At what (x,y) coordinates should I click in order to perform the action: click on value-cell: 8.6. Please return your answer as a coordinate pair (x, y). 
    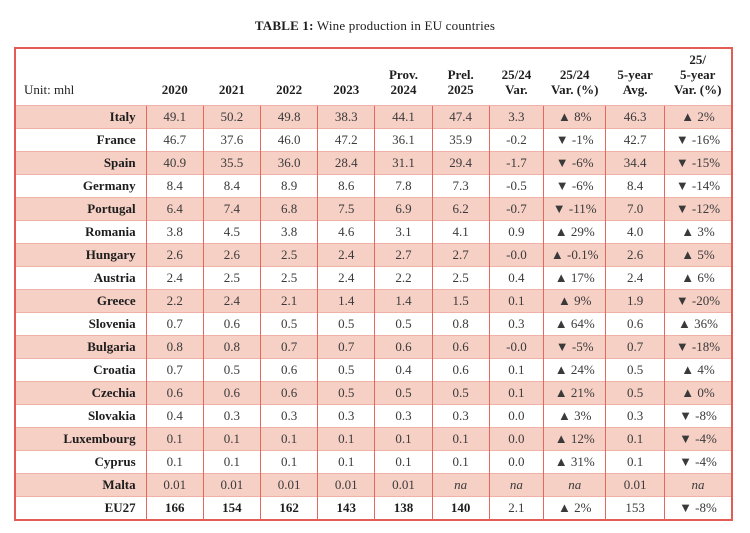
    Looking at the image, I should click on (346, 185).